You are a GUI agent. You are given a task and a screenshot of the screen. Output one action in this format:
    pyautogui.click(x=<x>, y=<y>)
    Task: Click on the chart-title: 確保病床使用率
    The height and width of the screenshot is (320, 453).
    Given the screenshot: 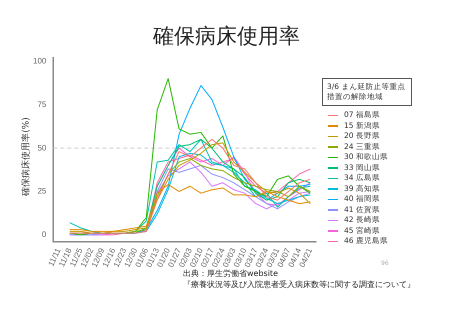 What is the action you would take?
    pyautogui.click(x=226, y=36)
    